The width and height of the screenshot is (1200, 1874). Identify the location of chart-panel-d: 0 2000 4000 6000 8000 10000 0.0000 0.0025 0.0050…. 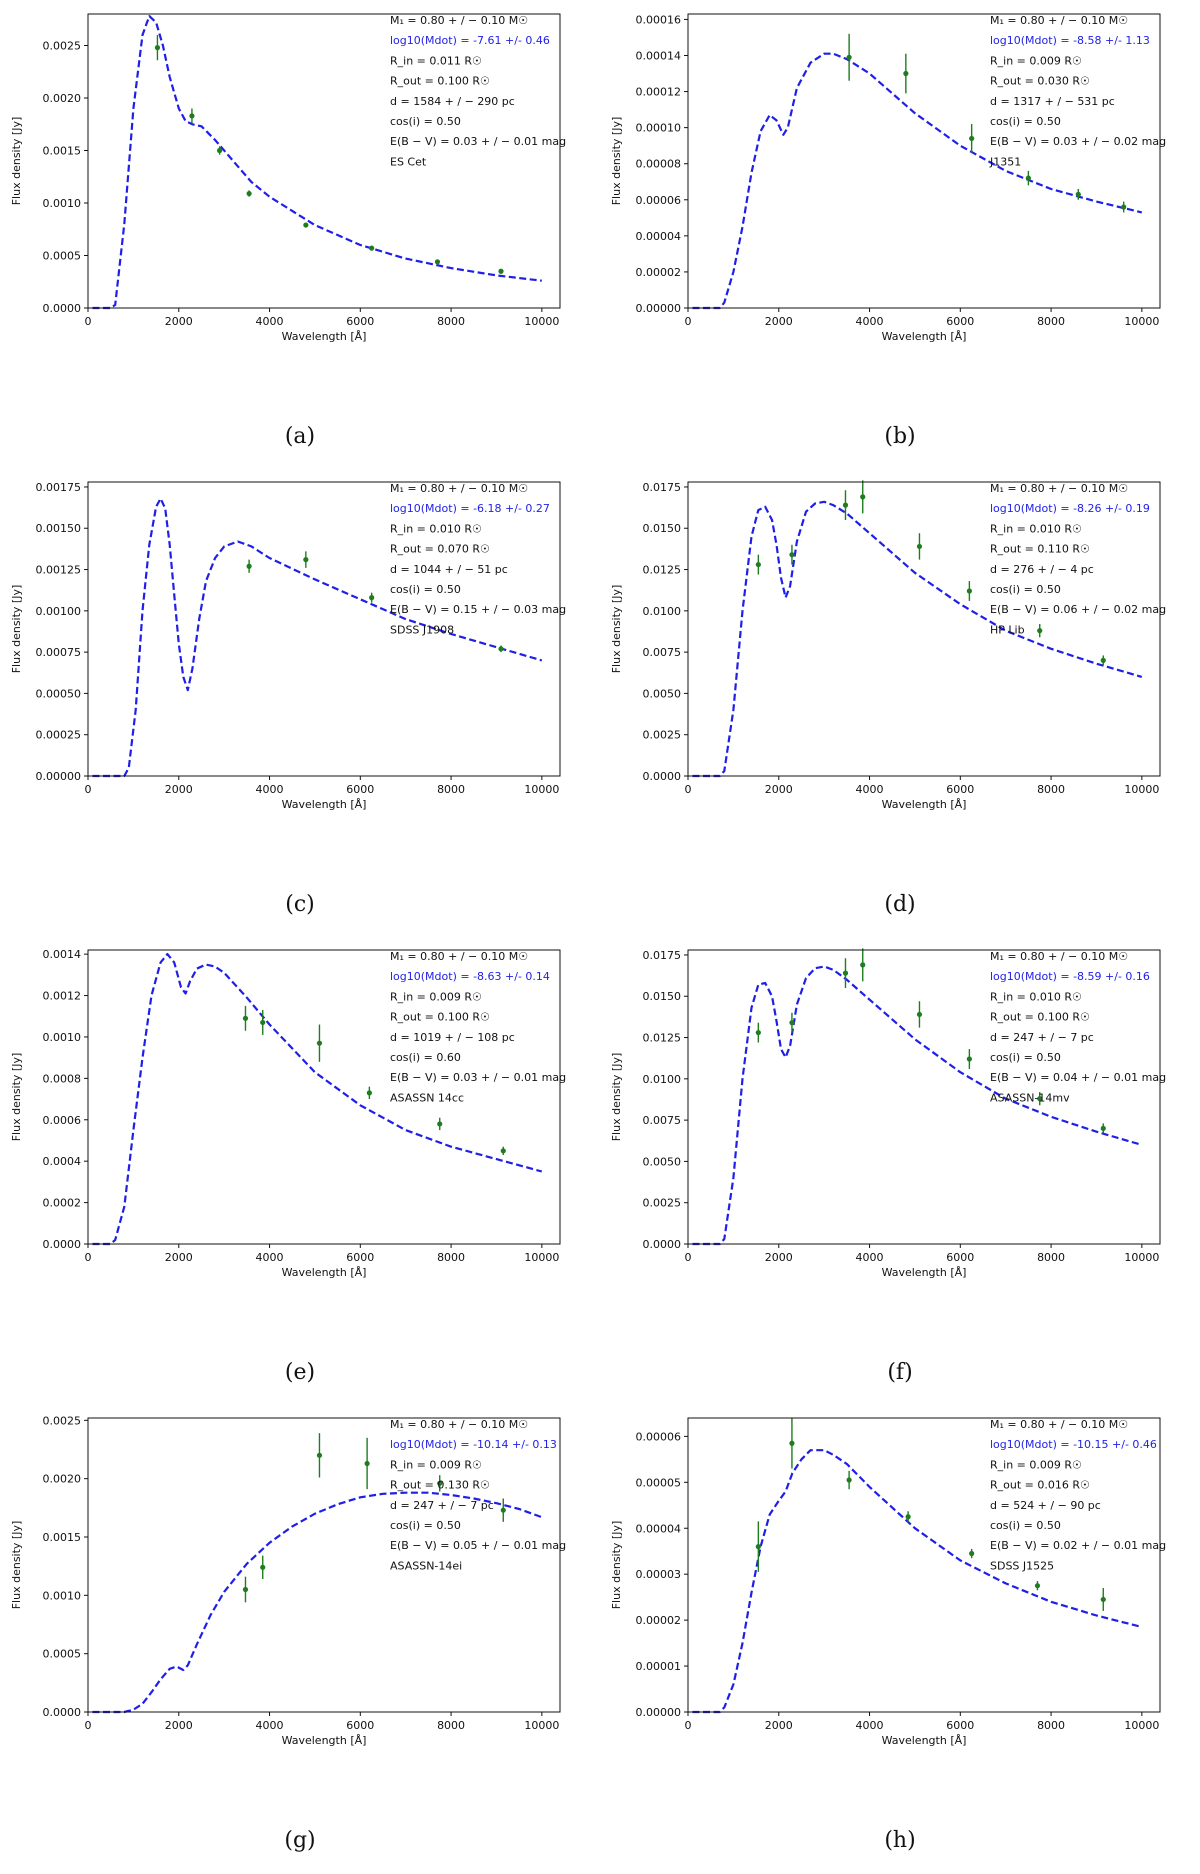
(900, 703).